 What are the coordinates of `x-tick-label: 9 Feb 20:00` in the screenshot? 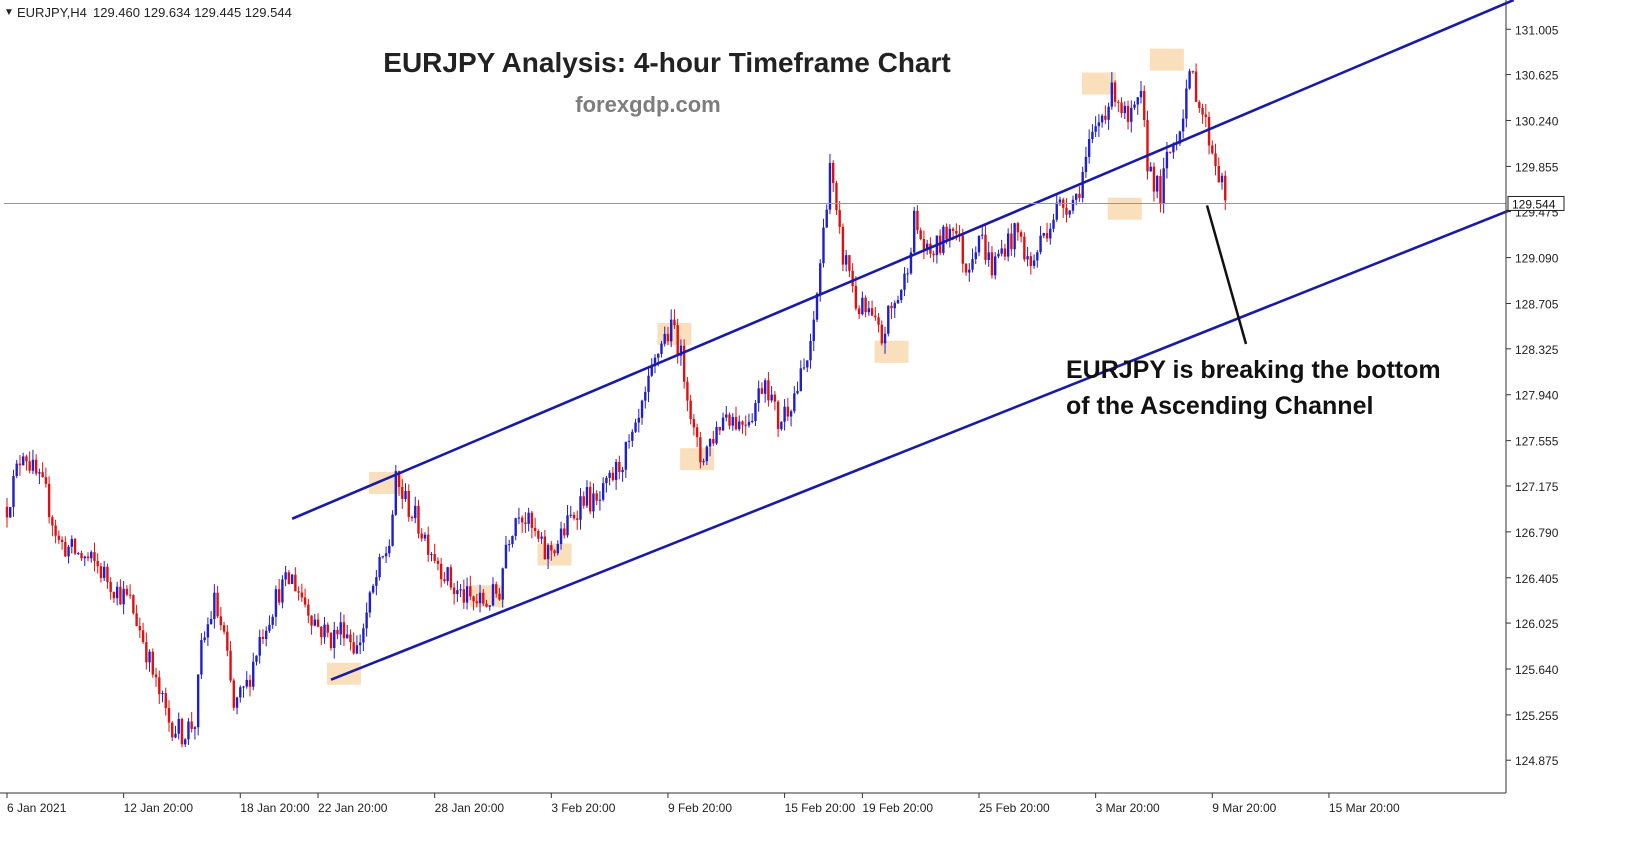 It's located at (700, 808).